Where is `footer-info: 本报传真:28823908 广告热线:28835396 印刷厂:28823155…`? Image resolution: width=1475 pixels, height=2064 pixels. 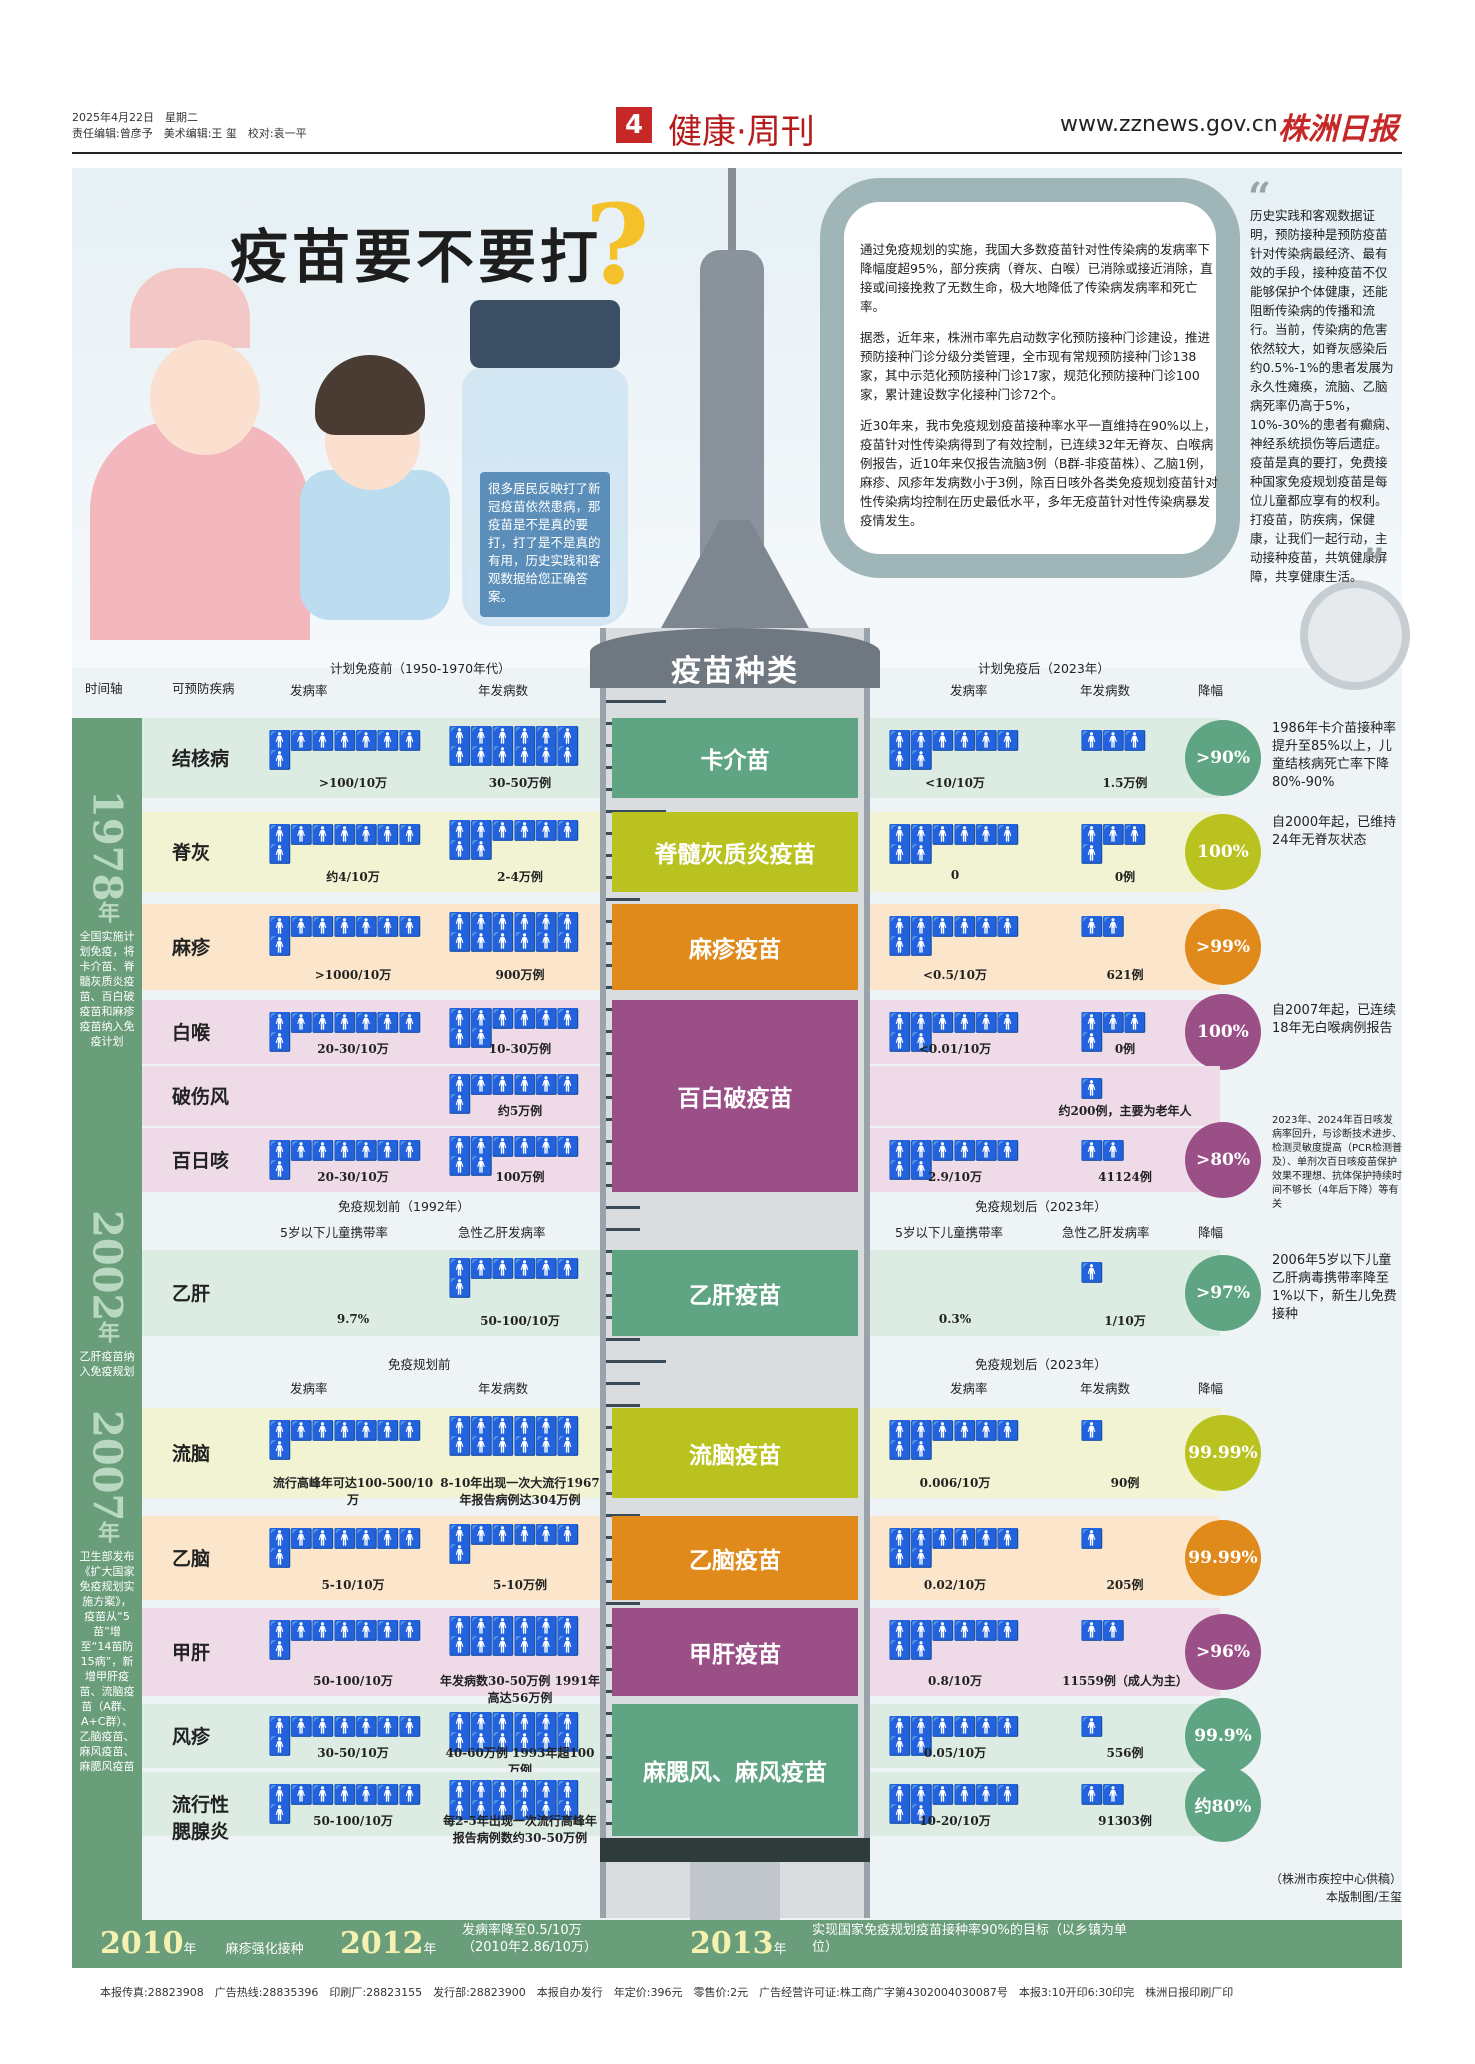
footer-info: 本报传真:28823908 广告热线:28835396 印刷厂:28823155… is located at coordinates (667, 1992).